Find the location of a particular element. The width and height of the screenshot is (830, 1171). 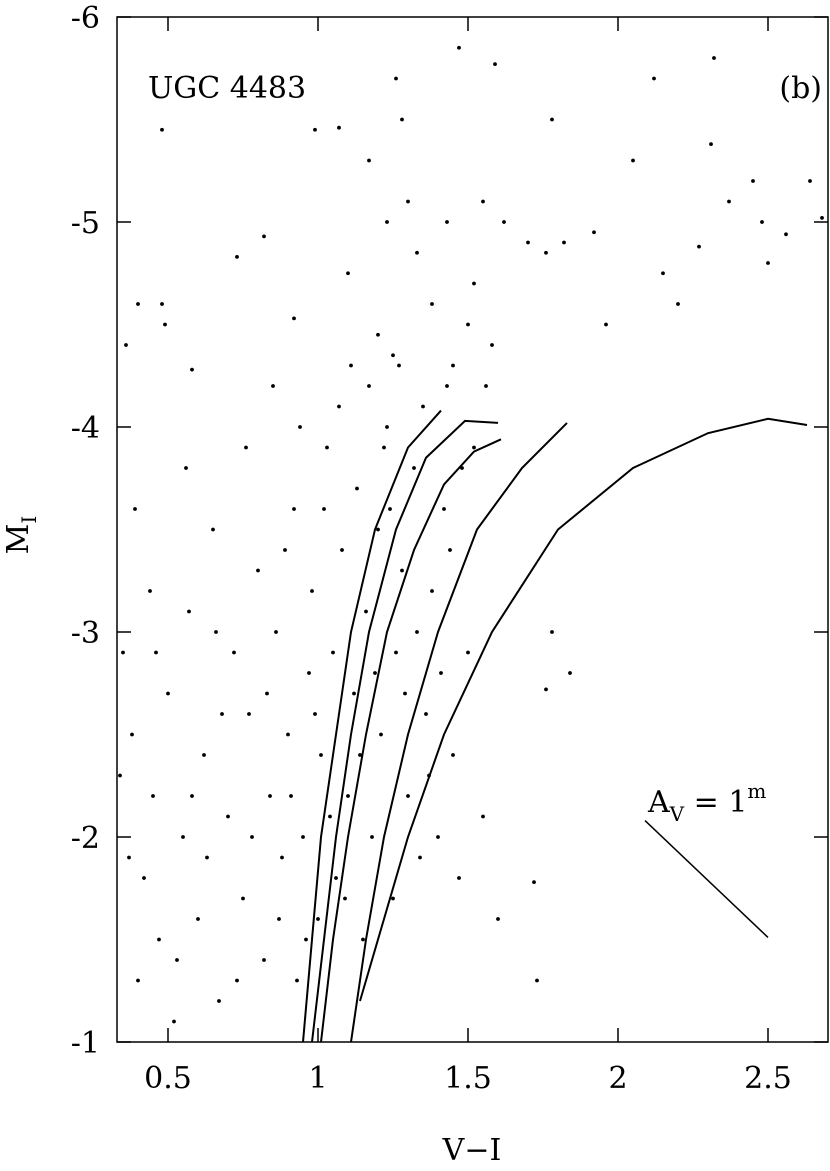

y-tick-label: -5 is located at coordinates (85, 223).